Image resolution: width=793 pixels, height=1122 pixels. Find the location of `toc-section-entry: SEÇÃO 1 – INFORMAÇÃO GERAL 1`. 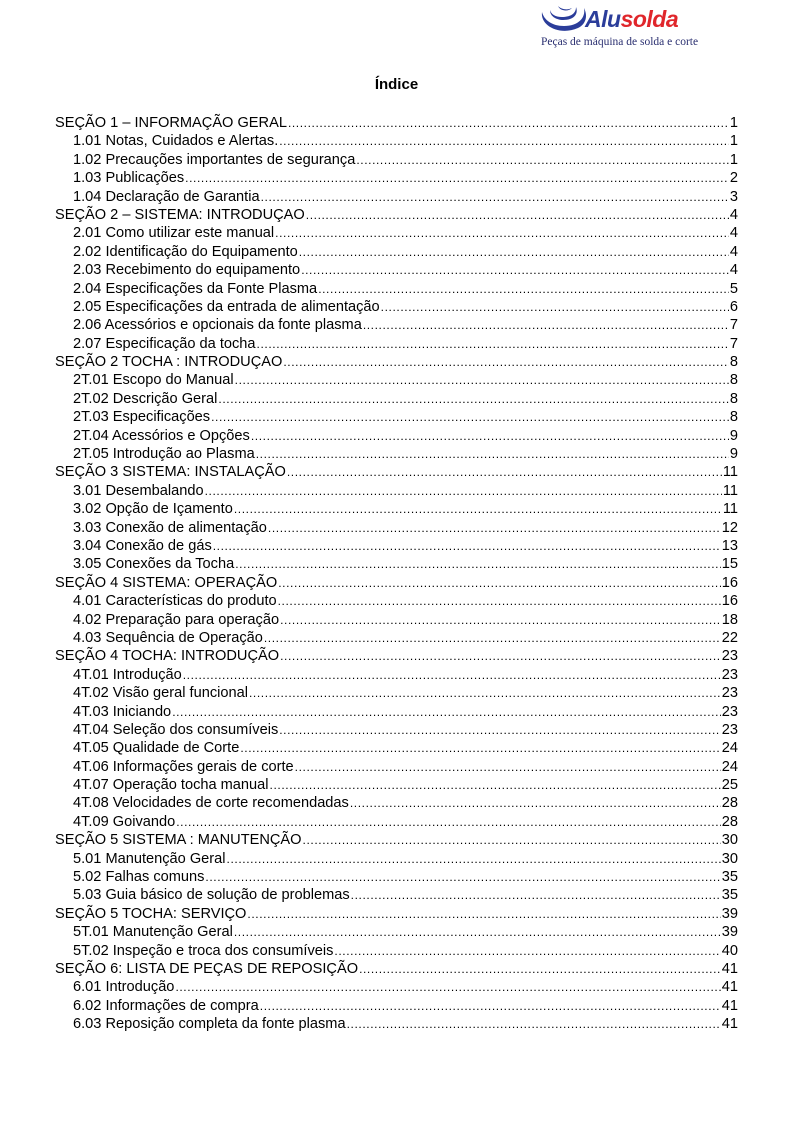

toc-section-entry: SEÇÃO 1 – INFORMAÇÃO GERAL 1 is located at coordinates (396, 123).